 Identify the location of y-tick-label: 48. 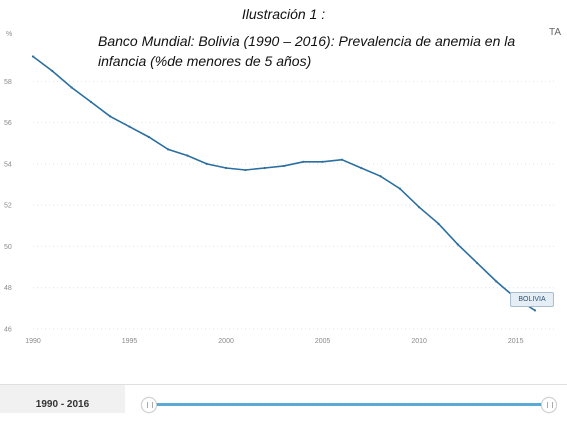
(8, 288).